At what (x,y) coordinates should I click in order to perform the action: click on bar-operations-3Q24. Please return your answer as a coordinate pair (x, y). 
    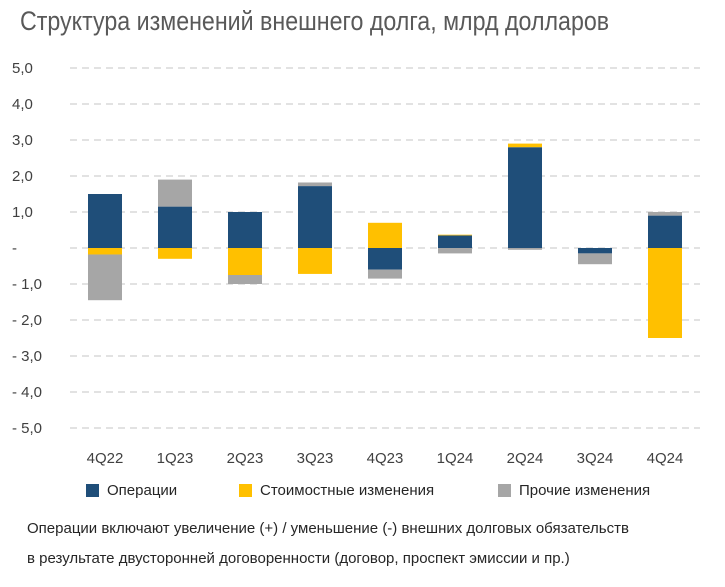
    Looking at the image, I should click on (595, 251).